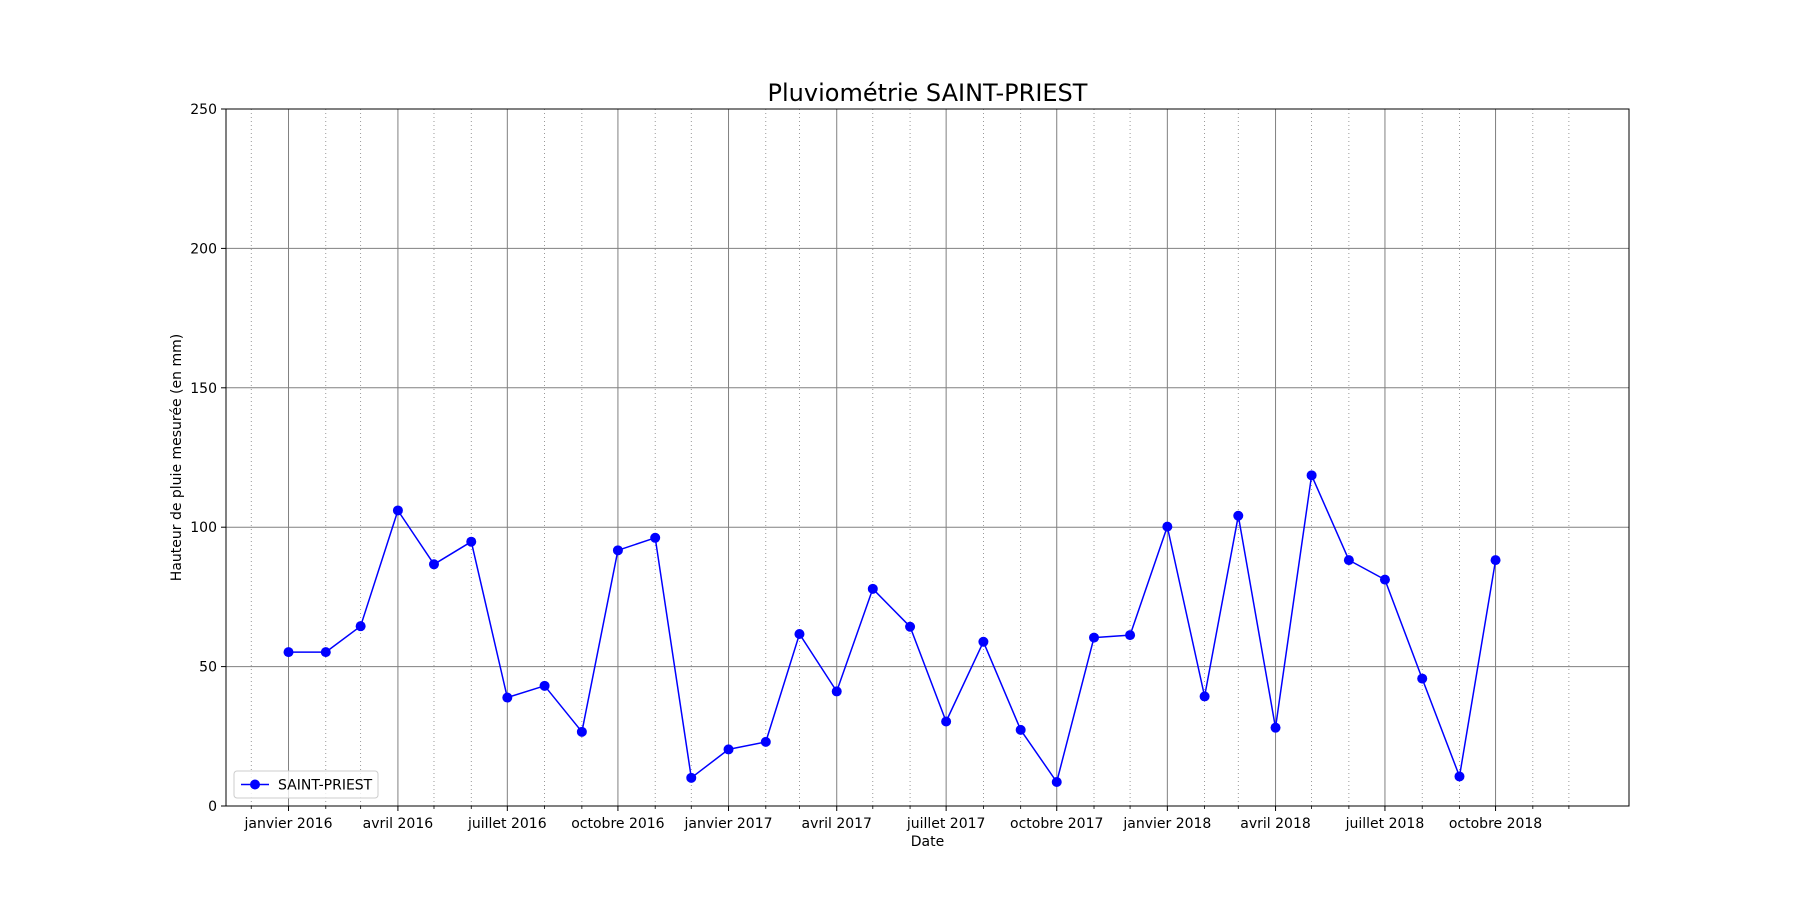 This screenshot has height=900, width=1800. I want to click on x-tick-label: octobre 2018, so click(1495, 824).